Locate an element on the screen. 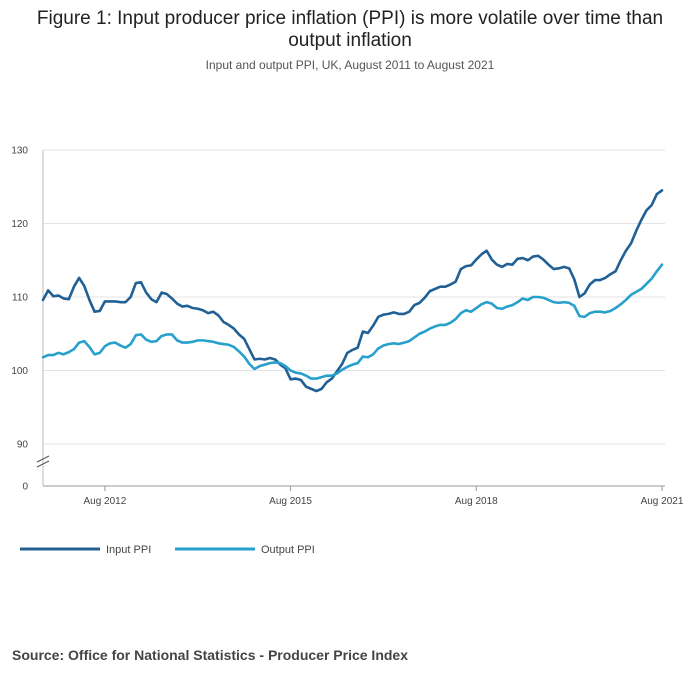 The width and height of the screenshot is (700, 682). y-tick-label-90: 90 is located at coordinates (23, 445).